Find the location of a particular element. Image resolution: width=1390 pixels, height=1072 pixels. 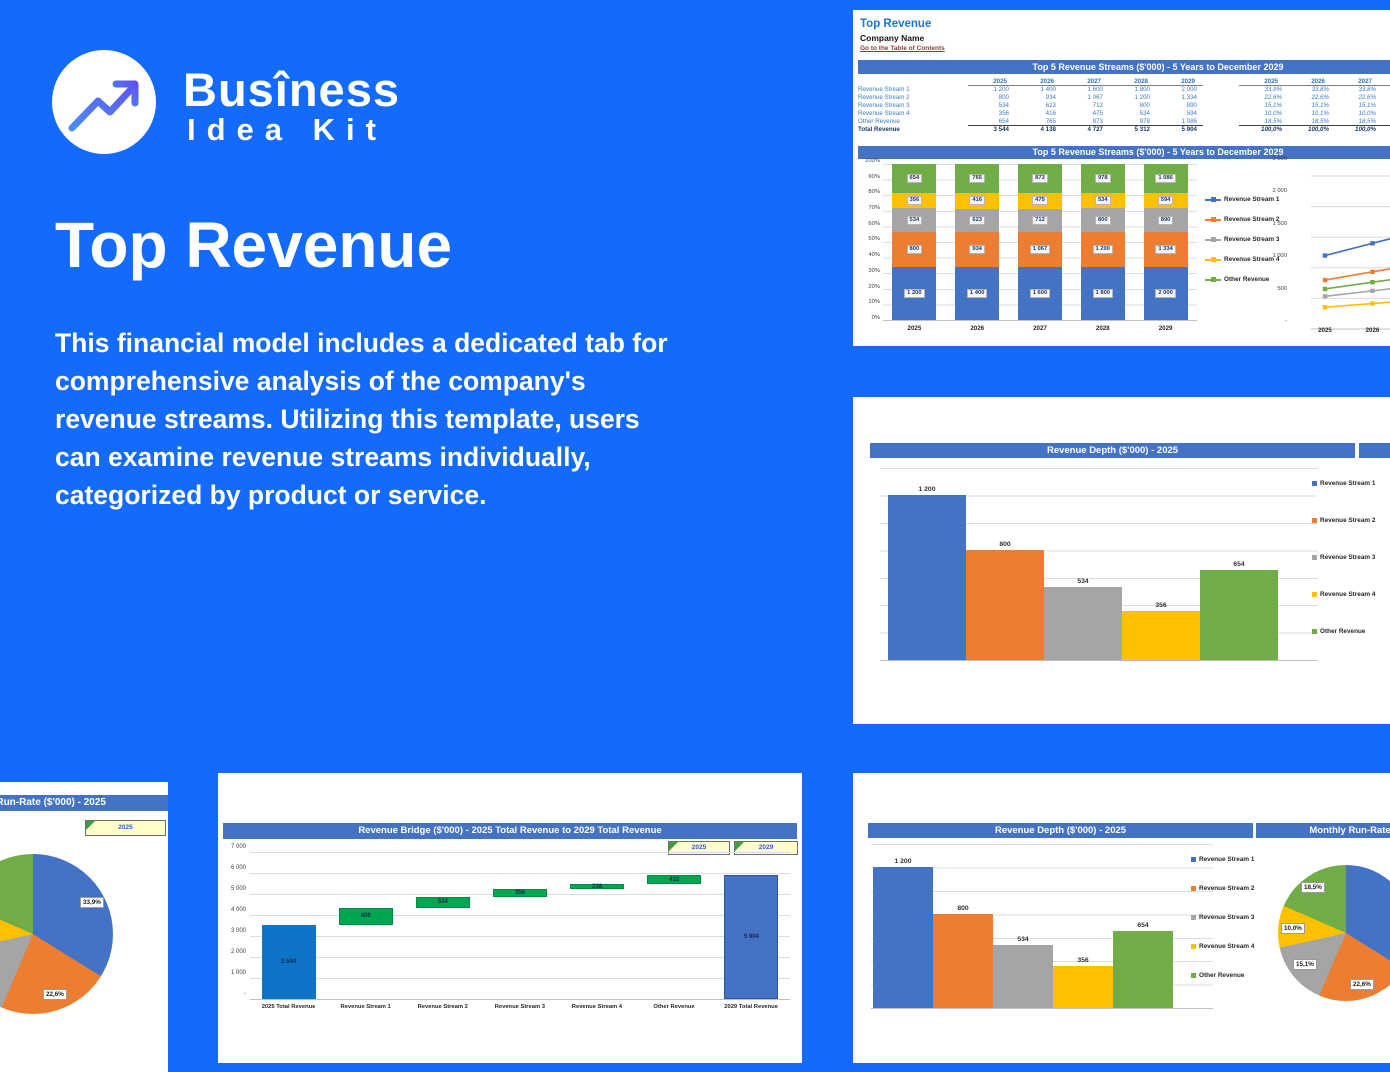

total-row-label: Total Revenue is located at coordinates (879, 129).